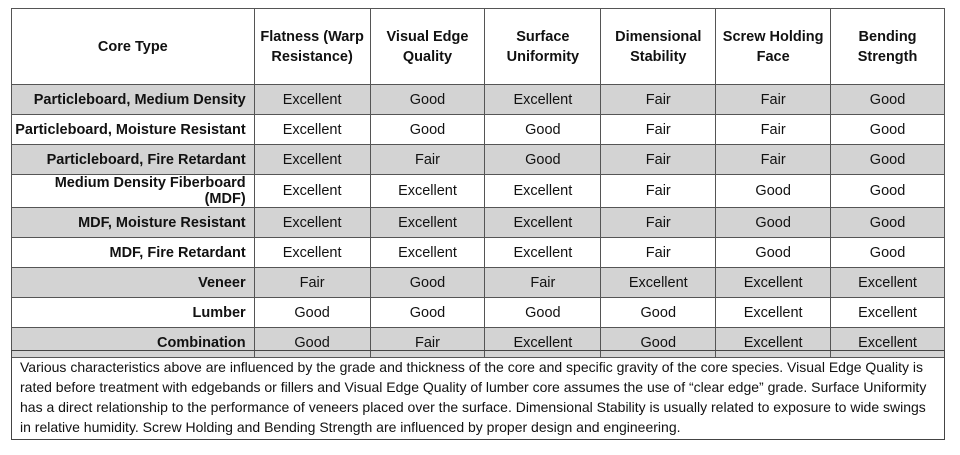 The image size is (960, 455). Describe the element at coordinates (312, 46) in the screenshot. I see `header-flatness: Flatness (Warp Resistance)` at that location.